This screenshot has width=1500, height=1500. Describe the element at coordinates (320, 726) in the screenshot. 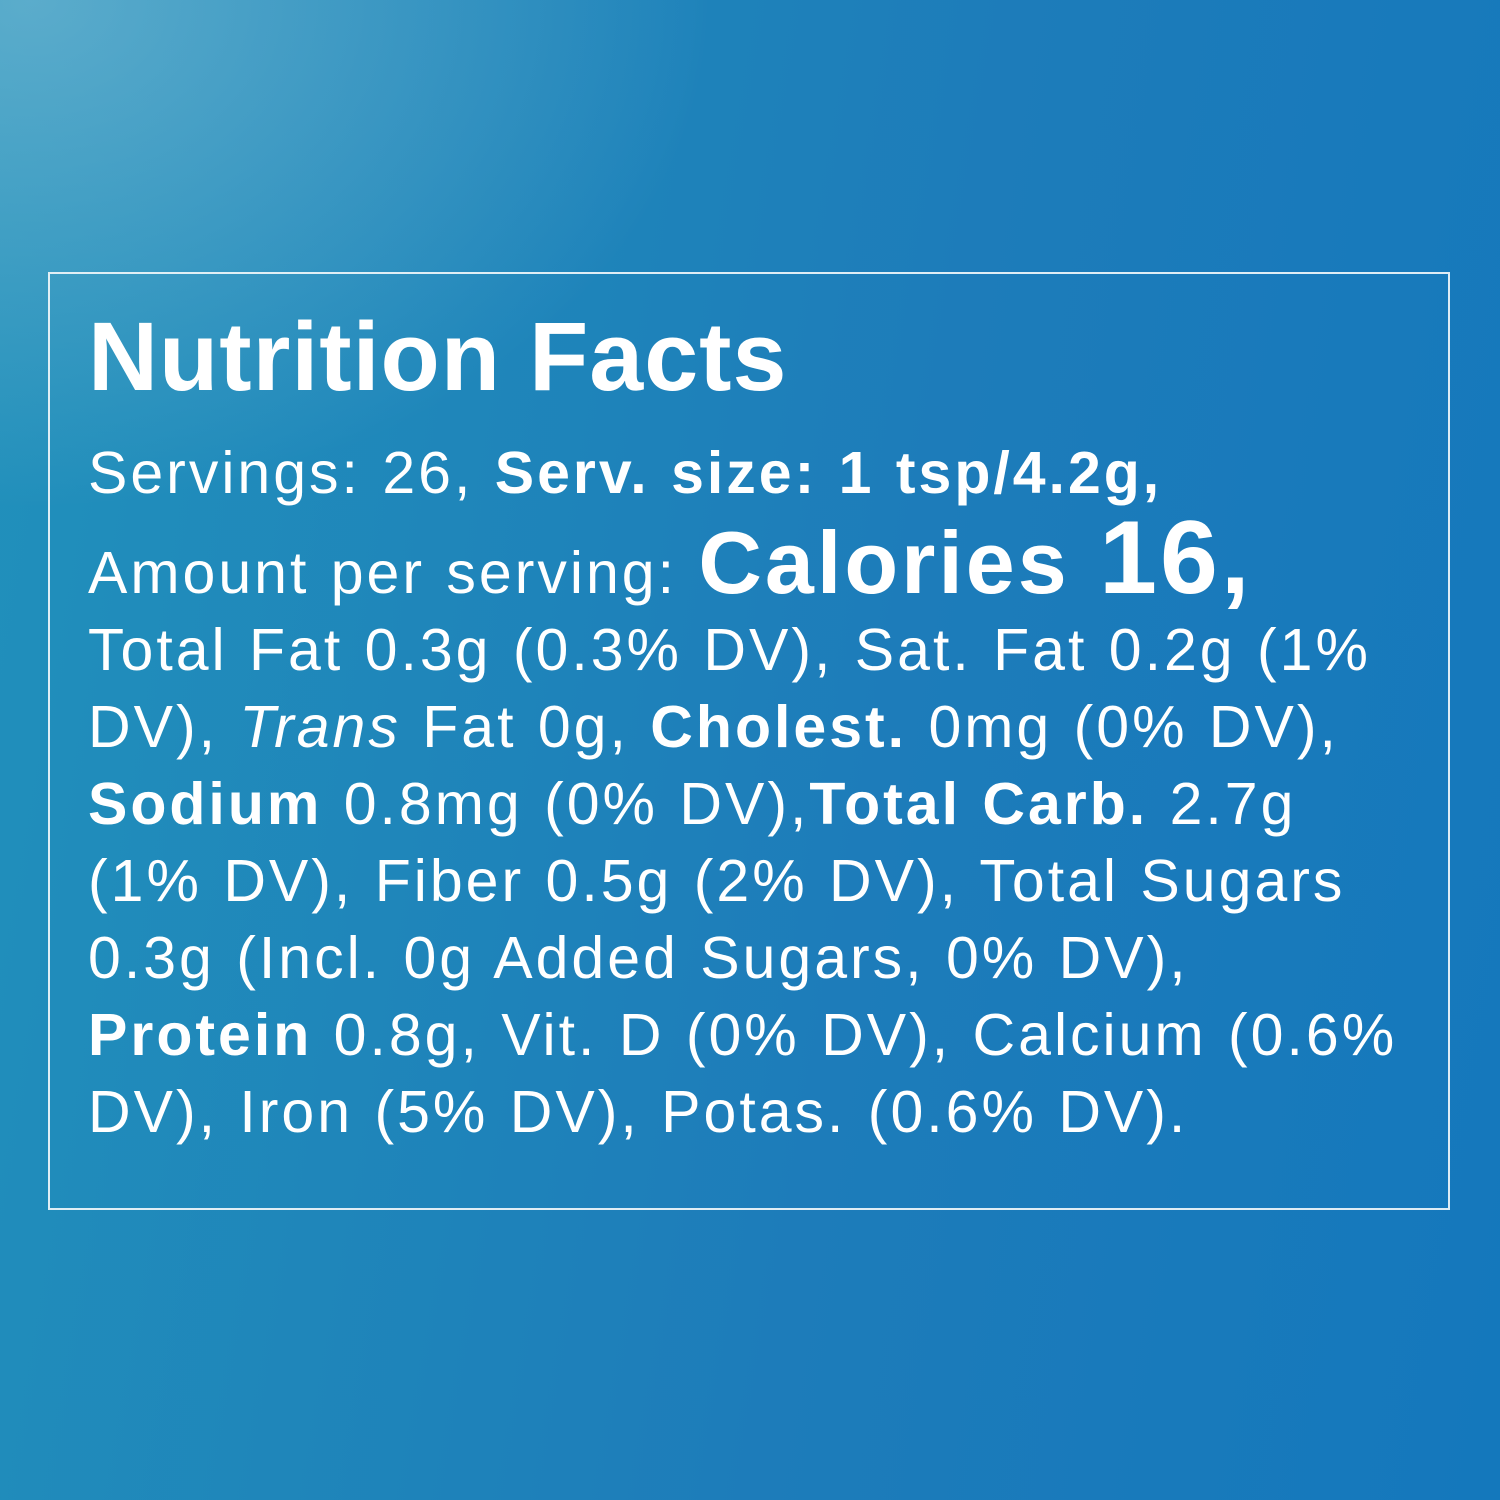

I see `trans-fat-word: Trans` at that location.